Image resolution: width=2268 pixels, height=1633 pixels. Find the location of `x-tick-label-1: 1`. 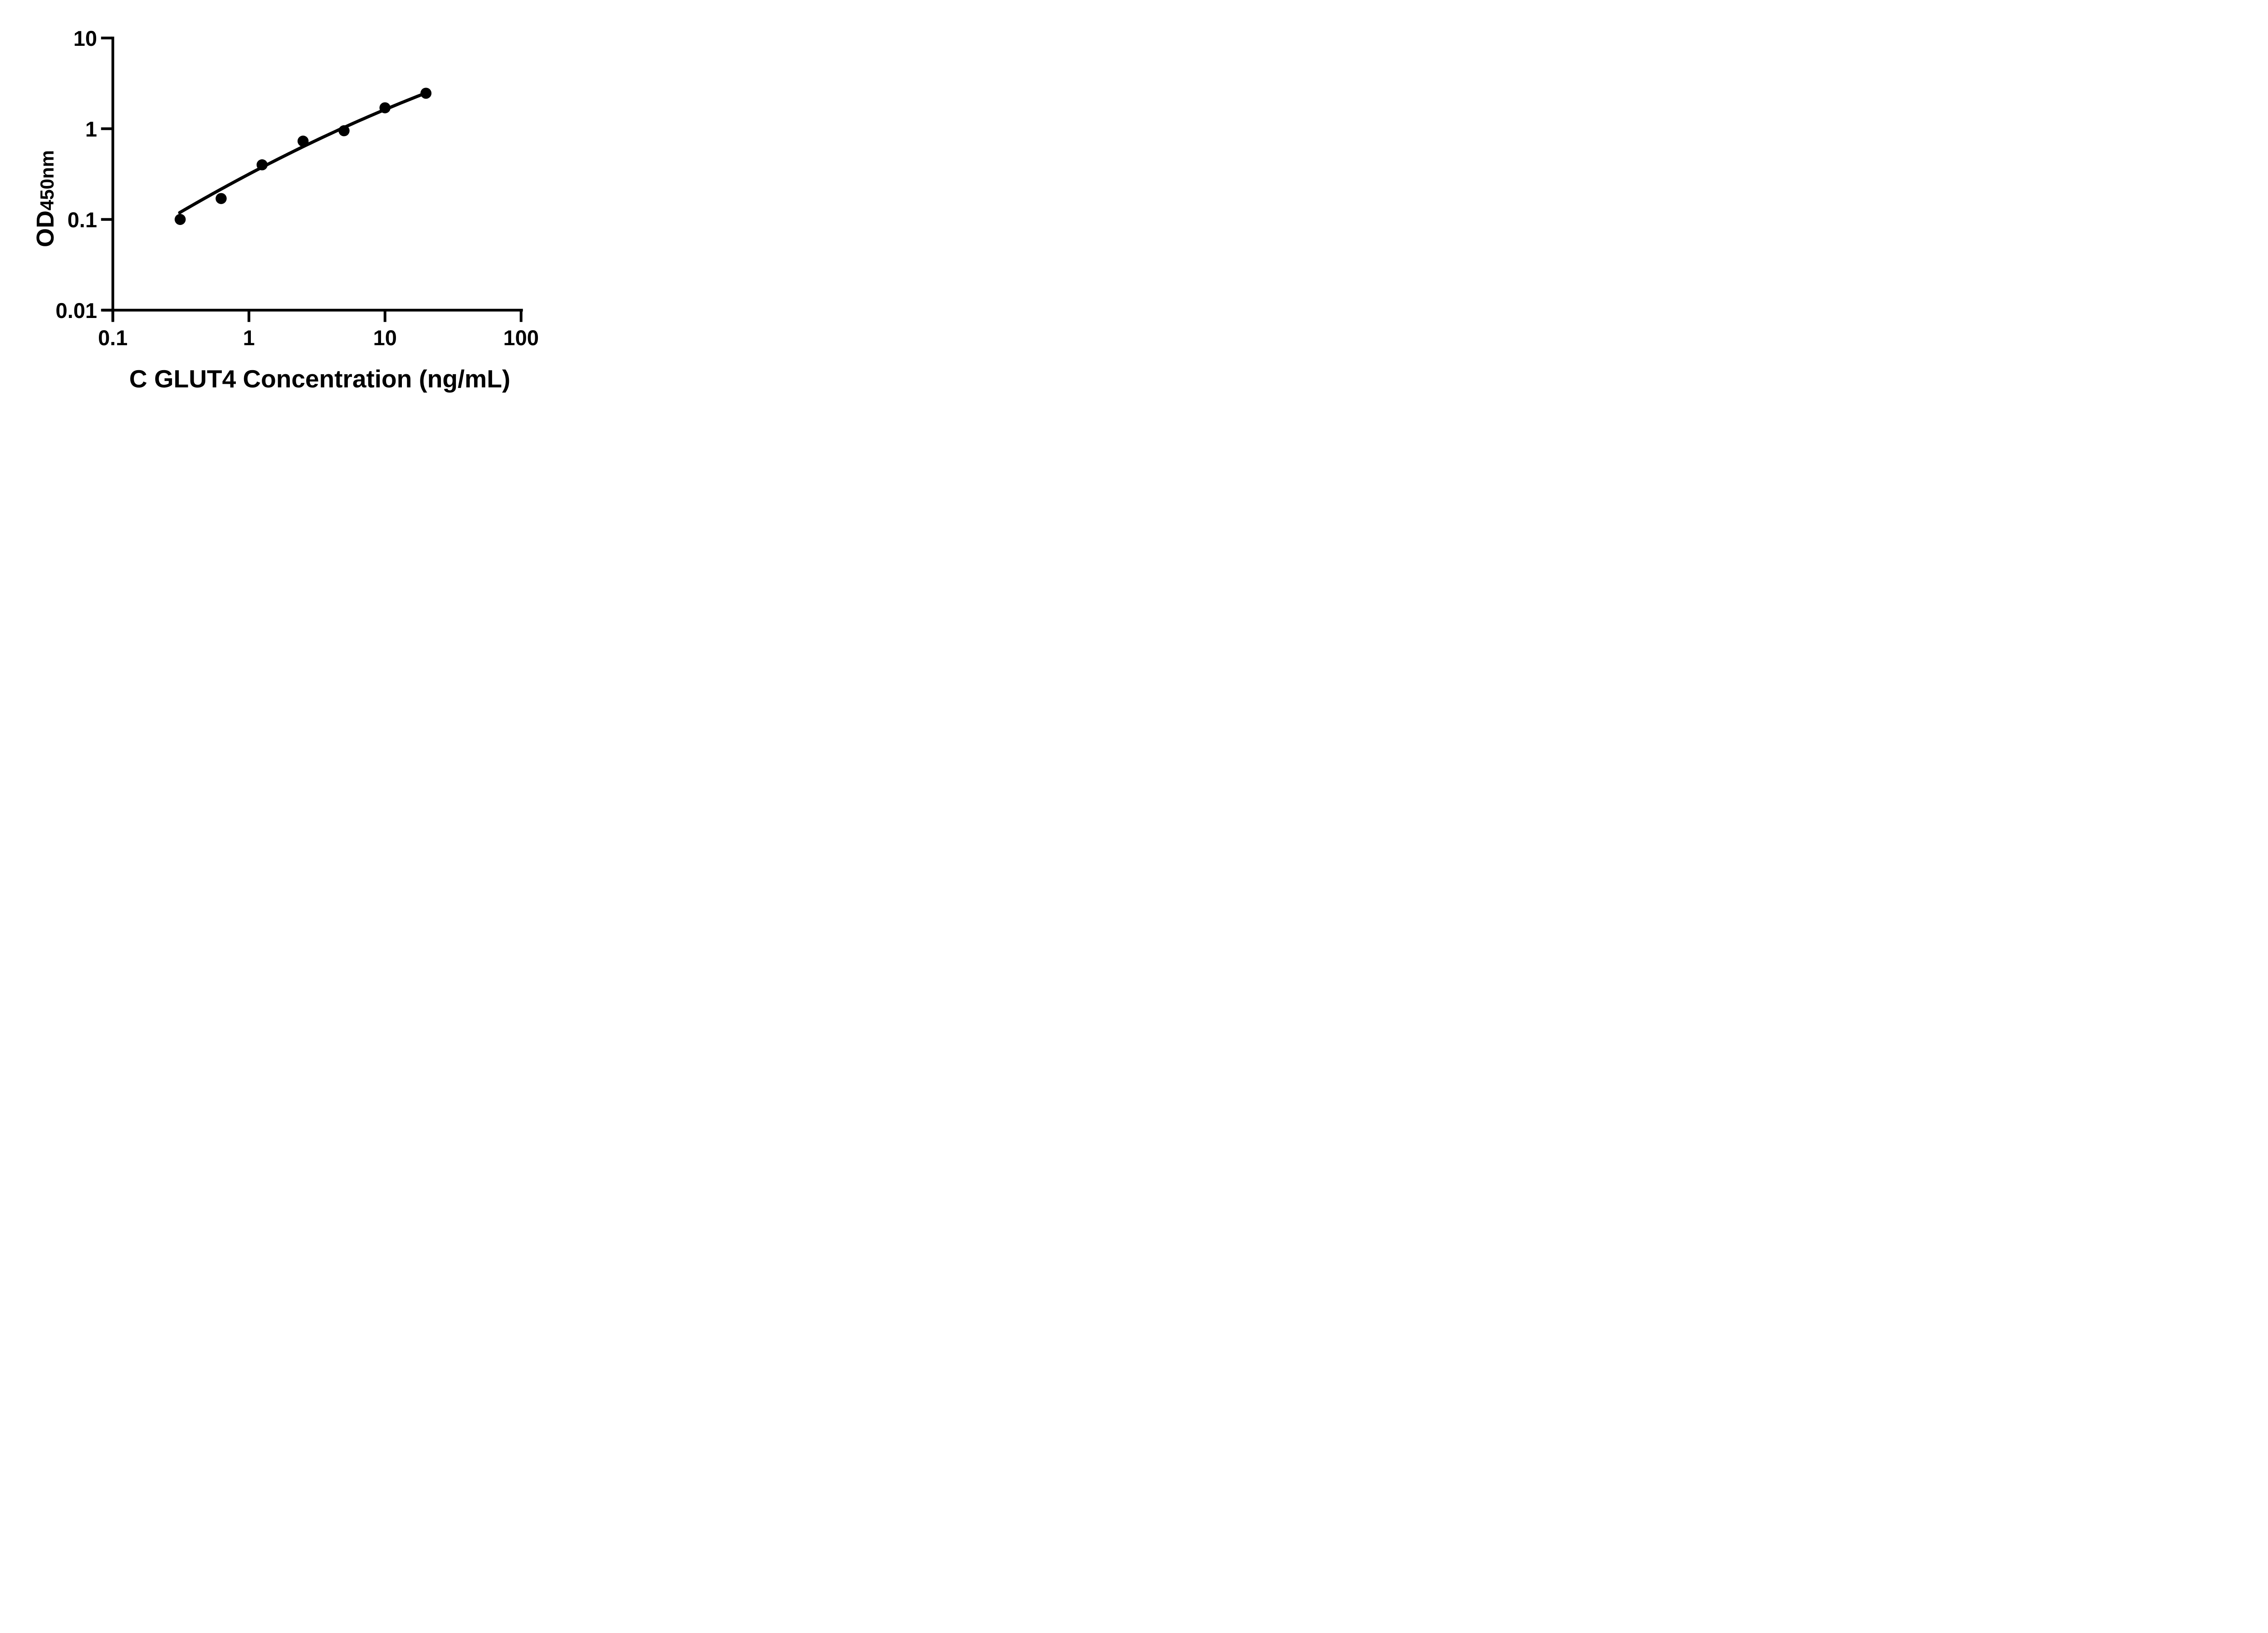

x-tick-label-1: 1 is located at coordinates (249, 338).